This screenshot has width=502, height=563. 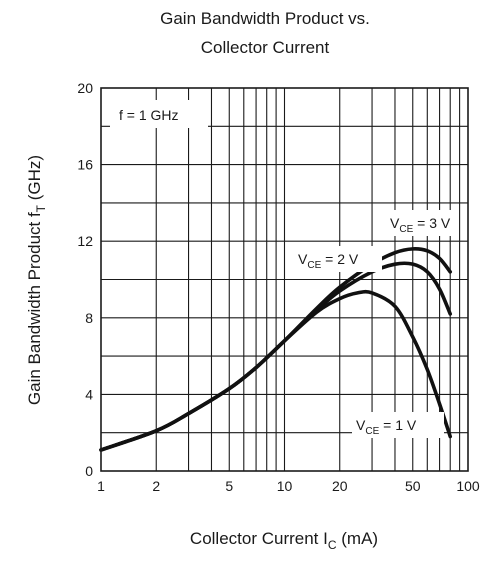 What do you see at coordinates (85, 88) in the screenshot?
I see `y-tick-label: 20` at bounding box center [85, 88].